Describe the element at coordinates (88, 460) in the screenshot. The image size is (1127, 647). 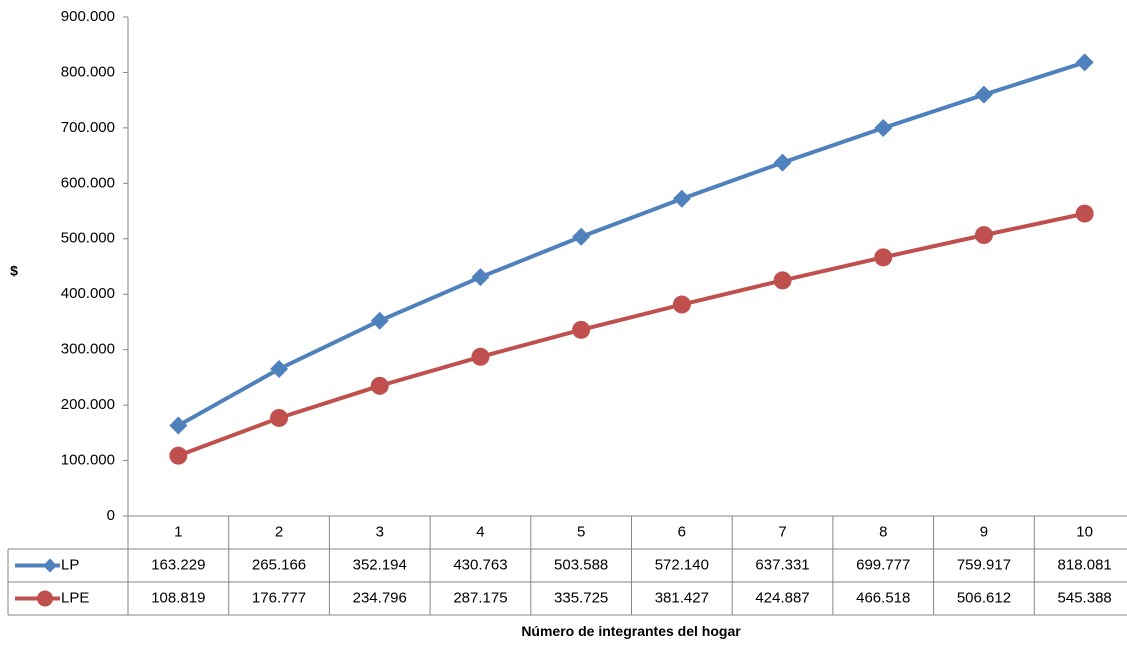
I see `y-tick-label: 100.000` at that location.